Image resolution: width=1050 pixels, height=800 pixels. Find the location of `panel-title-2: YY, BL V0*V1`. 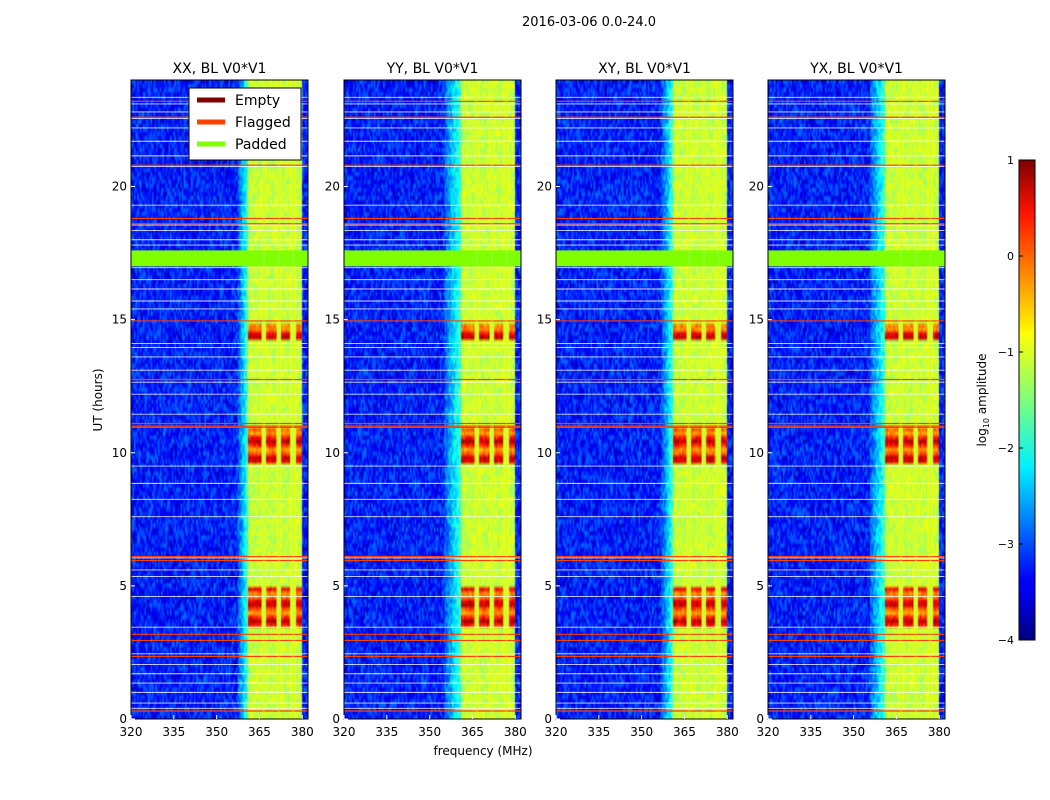

panel-title-2: YY, BL V0*V1 is located at coordinates (432, 69).